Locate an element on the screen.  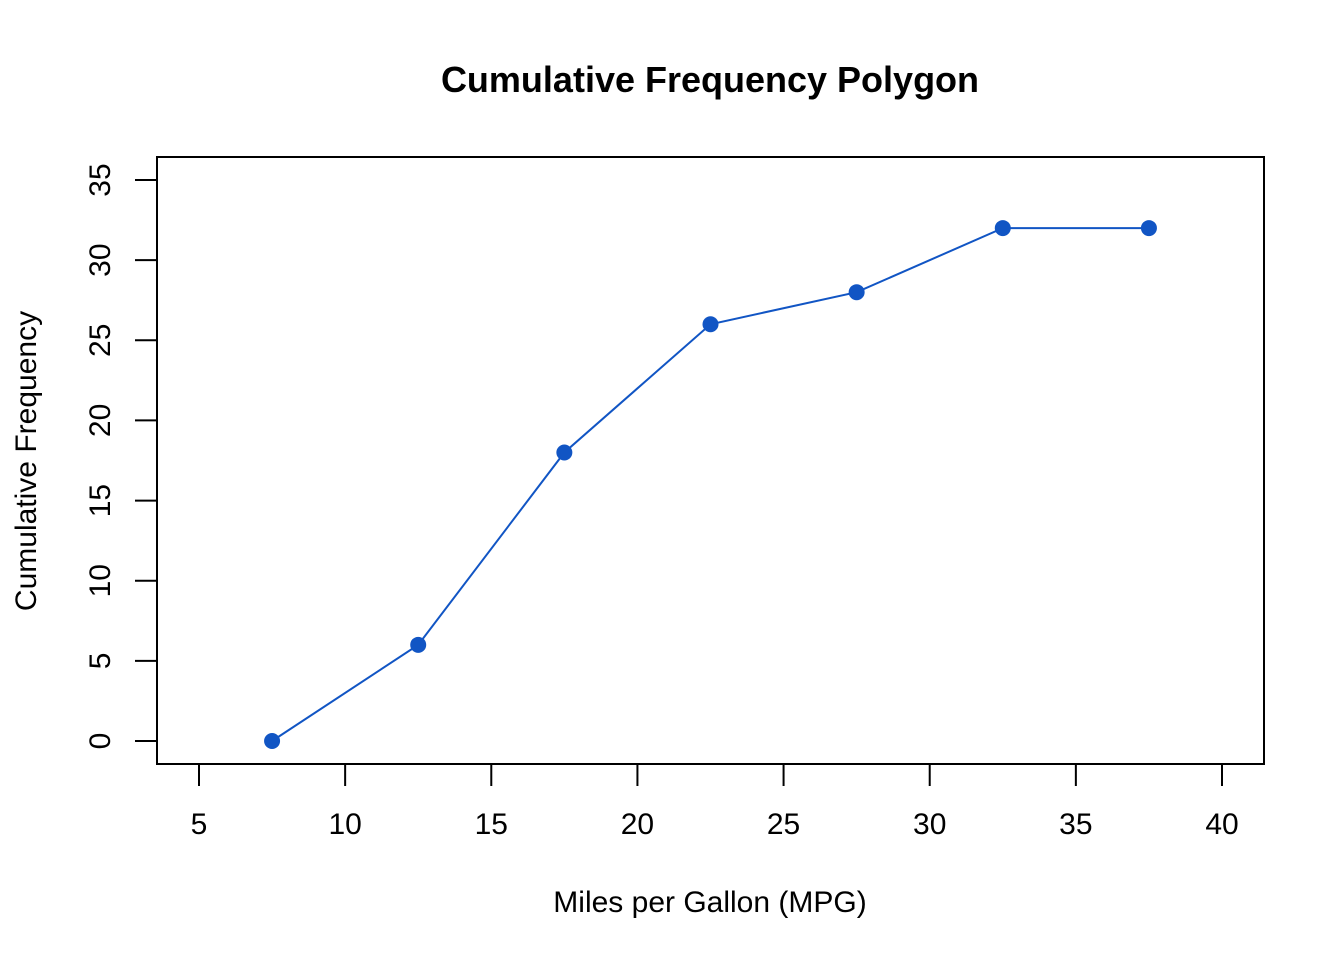
x-tick-label: 5 is located at coordinates (199, 824).